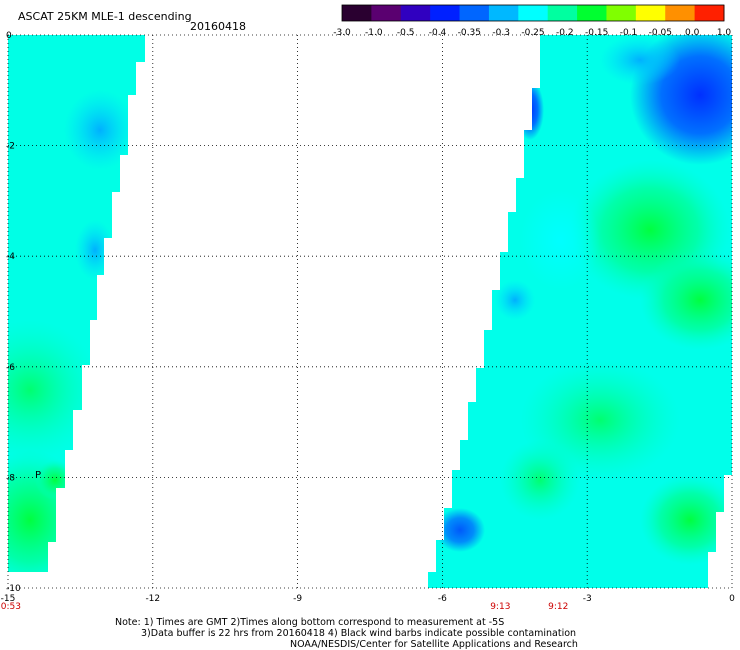 This screenshot has width=740, height=650. I want to click on pass-time-labels: 10:53 9:13 9:12, so click(284, 607).